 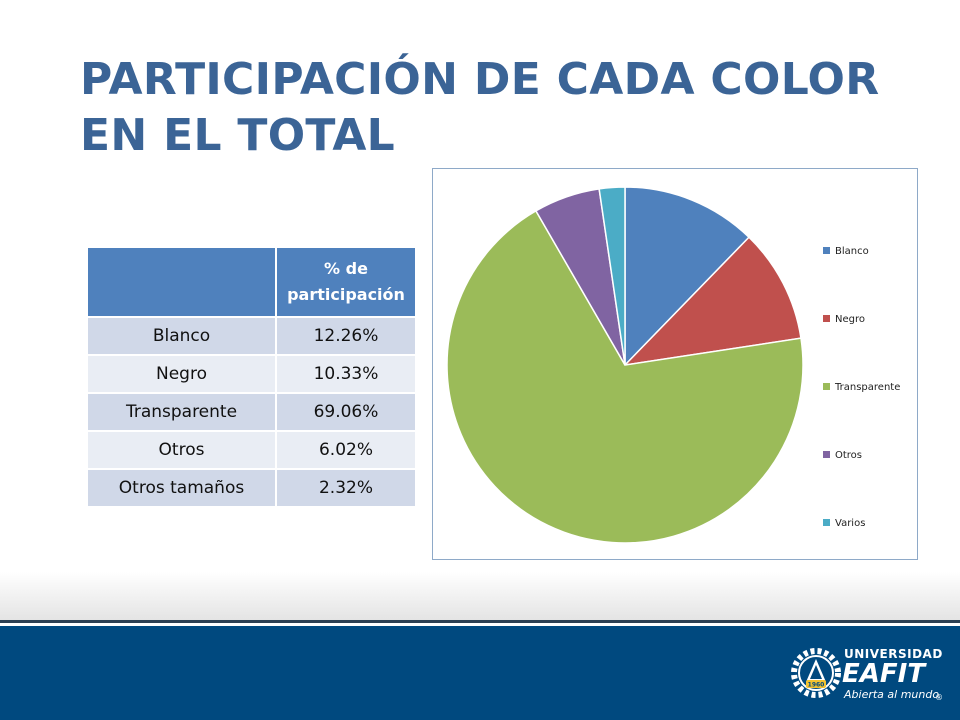 I want to click on title-line-2: EN EL TOTAL, so click(x=238, y=135).